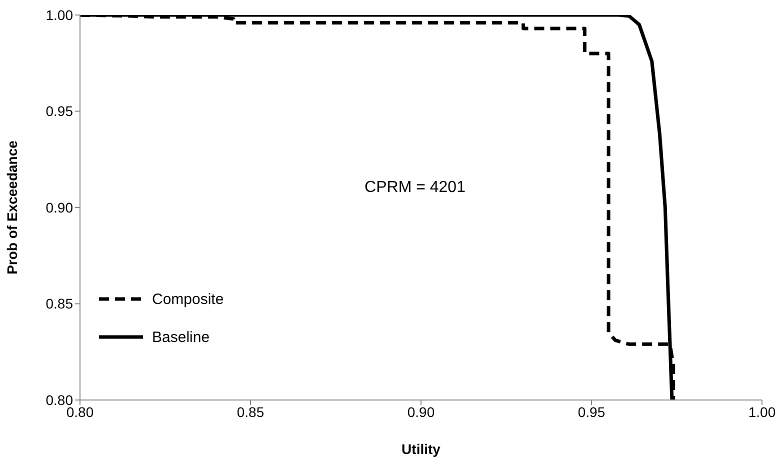 Image resolution: width=782 pixels, height=472 pixels. Describe the element at coordinates (421, 412) in the screenshot. I see `x-tick-label: 0.90` at that location.